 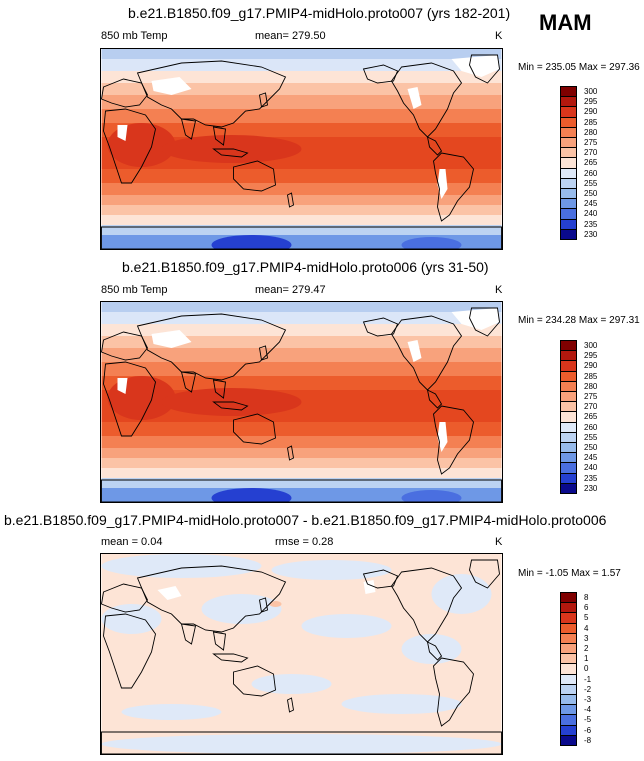 I want to click on panel2-variable-label: 850 mb Temp, so click(x=134, y=290).